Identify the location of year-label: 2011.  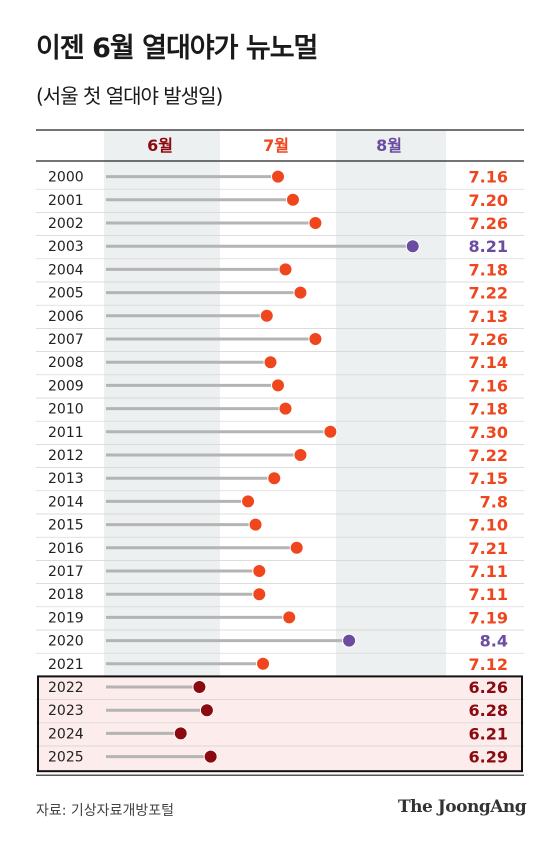
(66, 433).